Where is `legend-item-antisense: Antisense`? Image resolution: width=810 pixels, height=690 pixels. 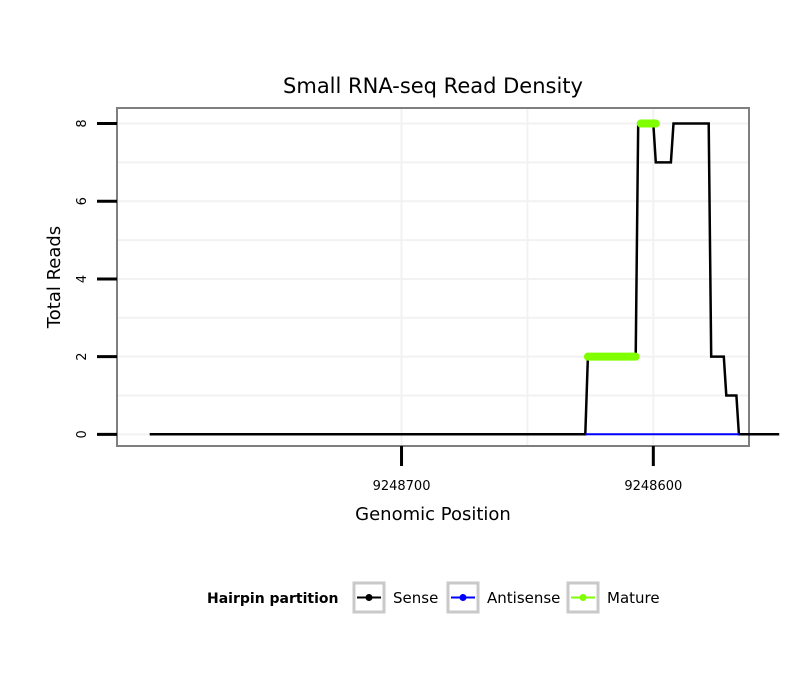
legend-item-antisense: Antisense is located at coordinates (503, 597).